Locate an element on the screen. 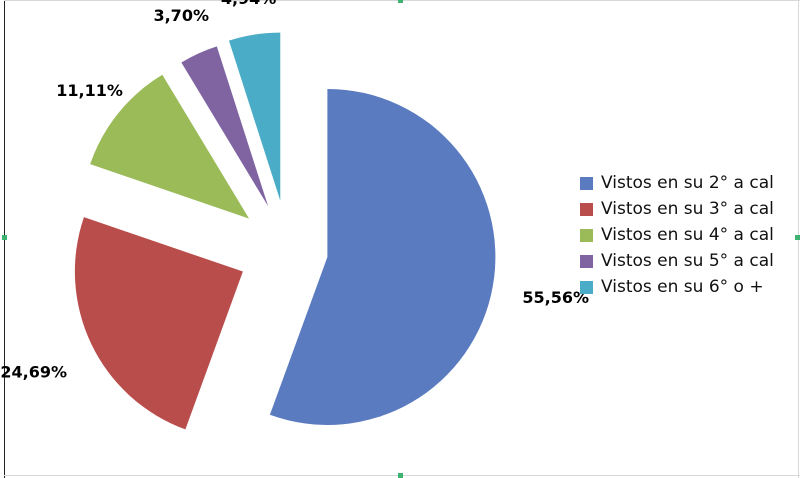  data-label-3: 24,69% is located at coordinates (33, 372).